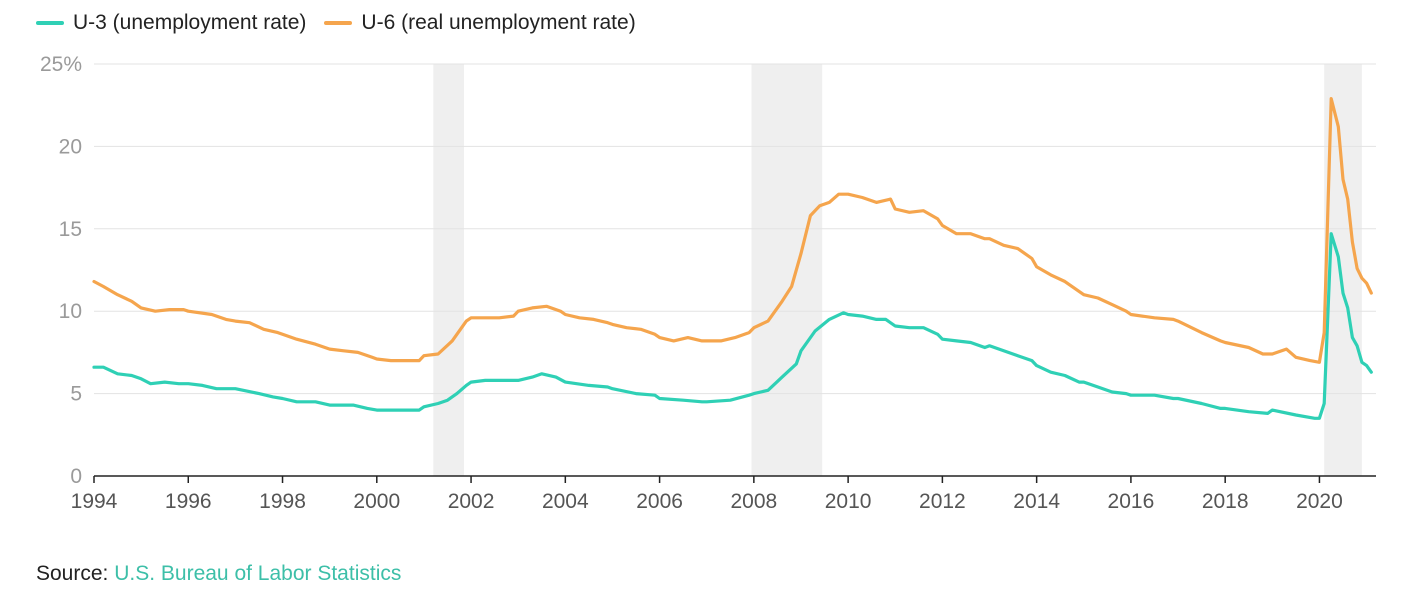 The width and height of the screenshot is (1408, 590). Describe the element at coordinates (498, 22) in the screenshot. I see `legend-label-u6: U-6 (real unemployment rate)` at that location.